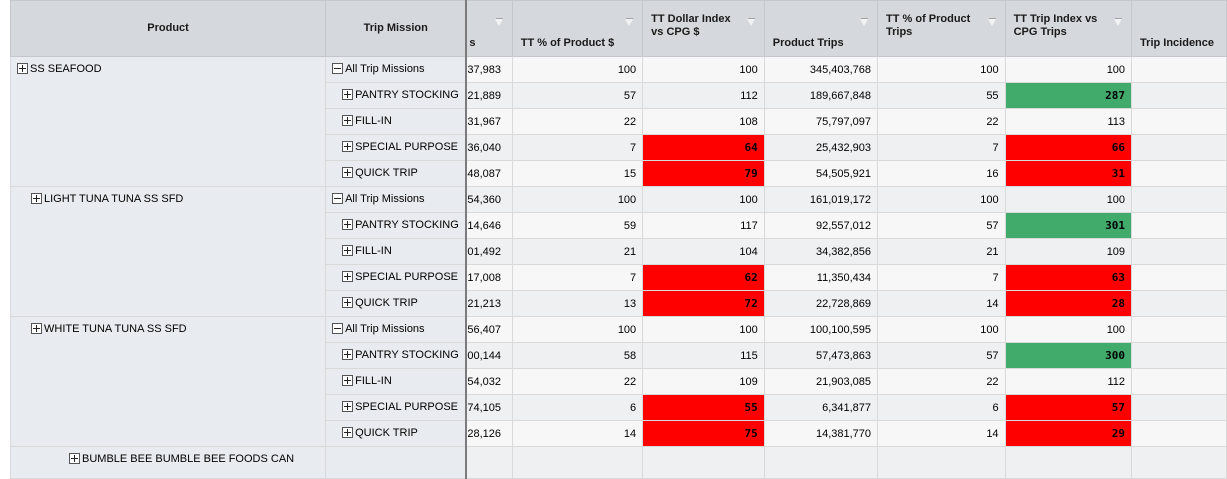 The width and height of the screenshot is (1227, 479). Describe the element at coordinates (619, 173) in the screenshot. I see `table-row: QUICK TRIP 48,087 15 79 54,505,921 16 31` at that location.